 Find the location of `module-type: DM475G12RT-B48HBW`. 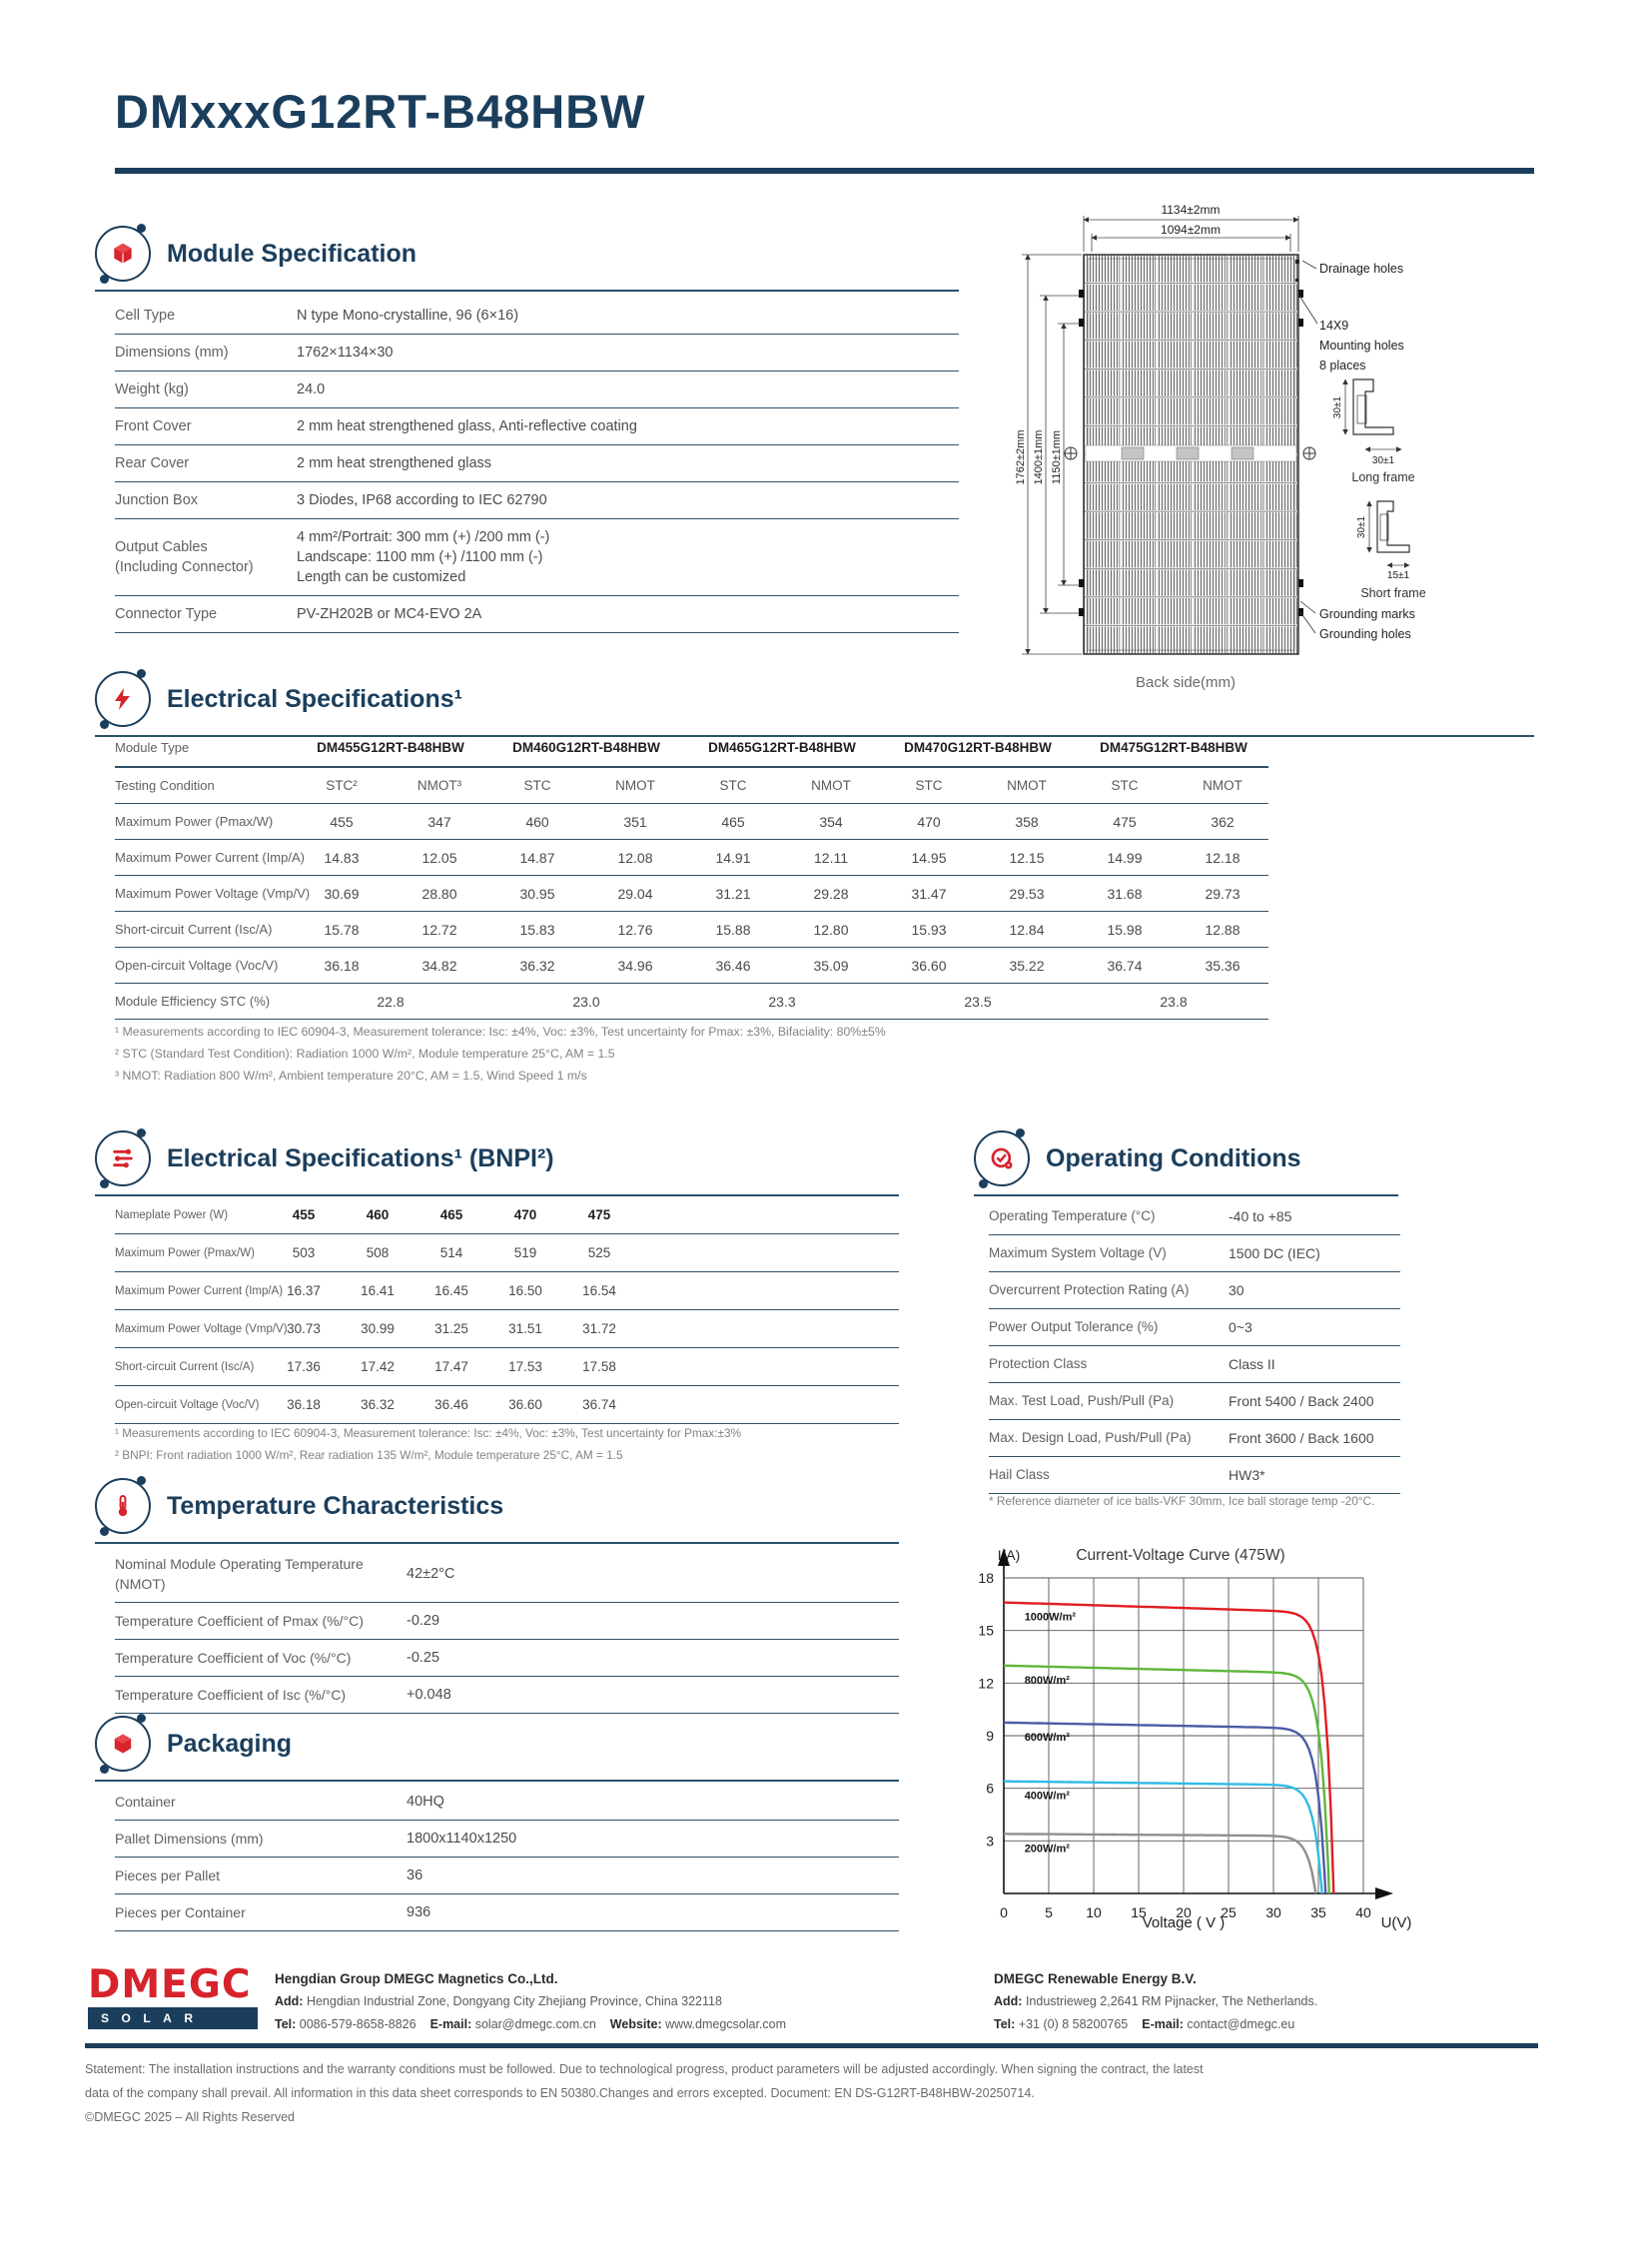

module-type: DM475G12RT-B48HBW is located at coordinates (1173, 747).